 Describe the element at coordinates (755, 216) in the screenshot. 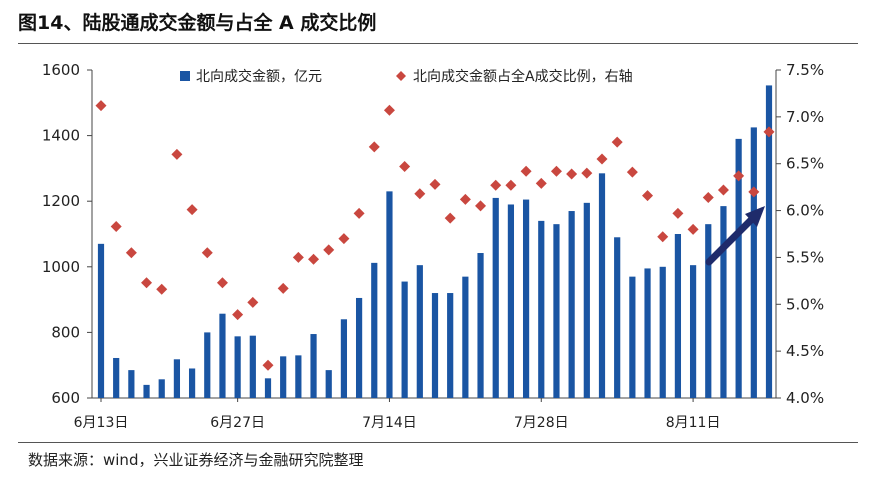

I see `trend-arrow-head` at that location.